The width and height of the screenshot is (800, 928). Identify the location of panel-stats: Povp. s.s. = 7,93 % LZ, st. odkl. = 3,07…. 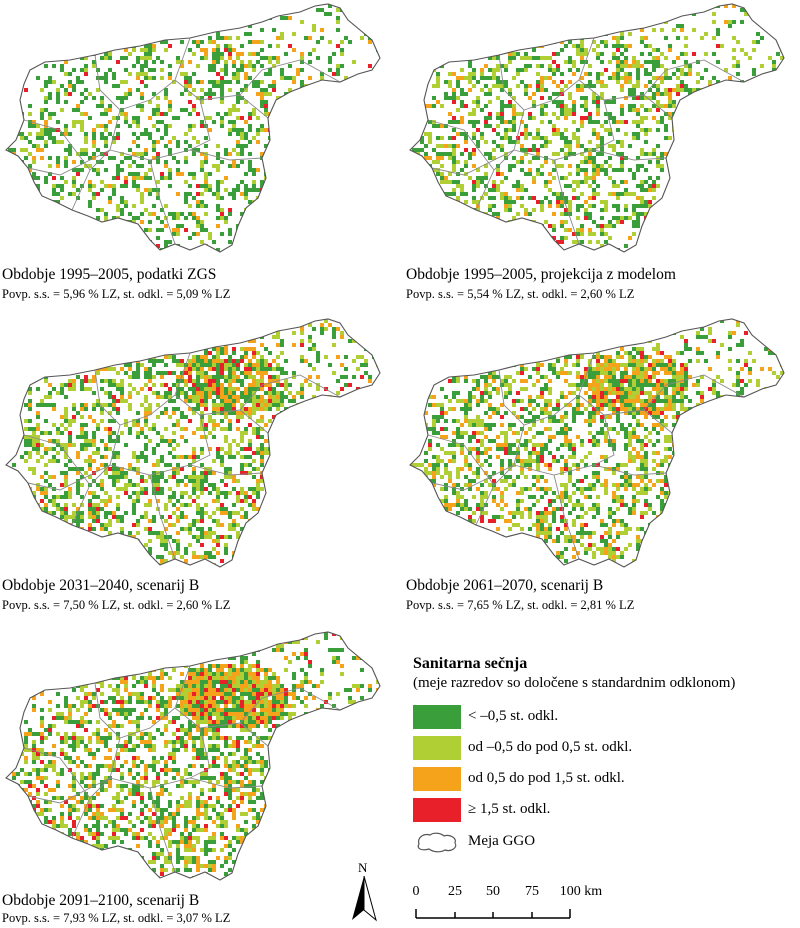
(116, 918).